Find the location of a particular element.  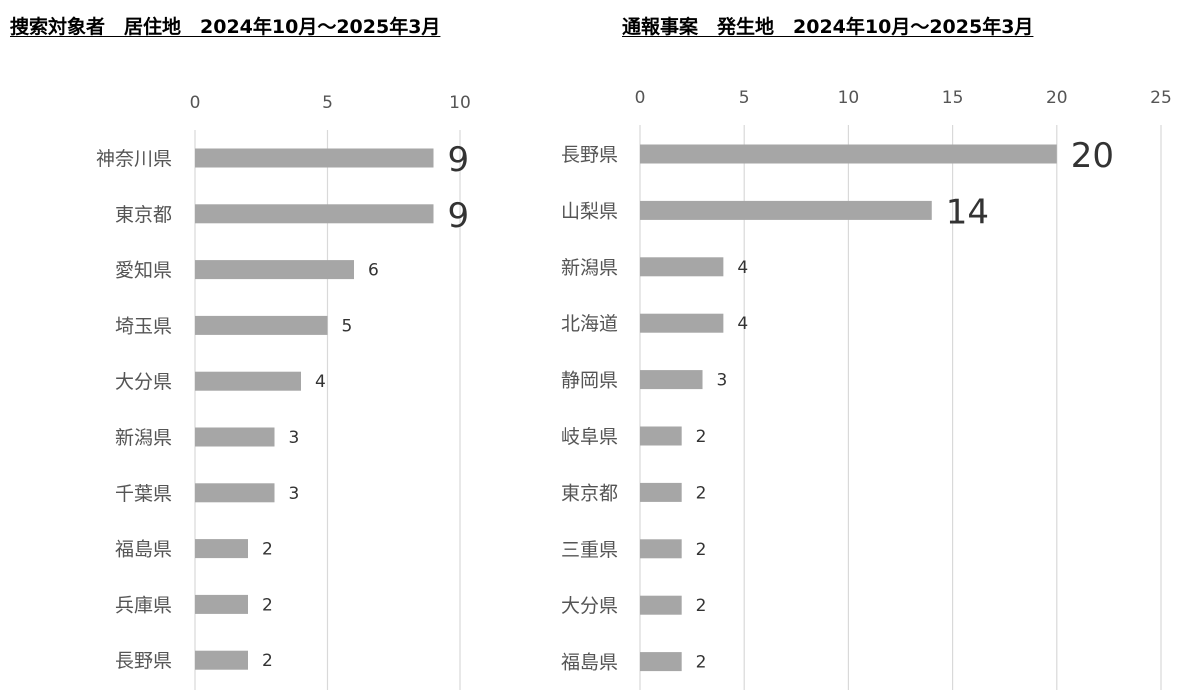

right-category-label: 長野県 is located at coordinates (589, 155).